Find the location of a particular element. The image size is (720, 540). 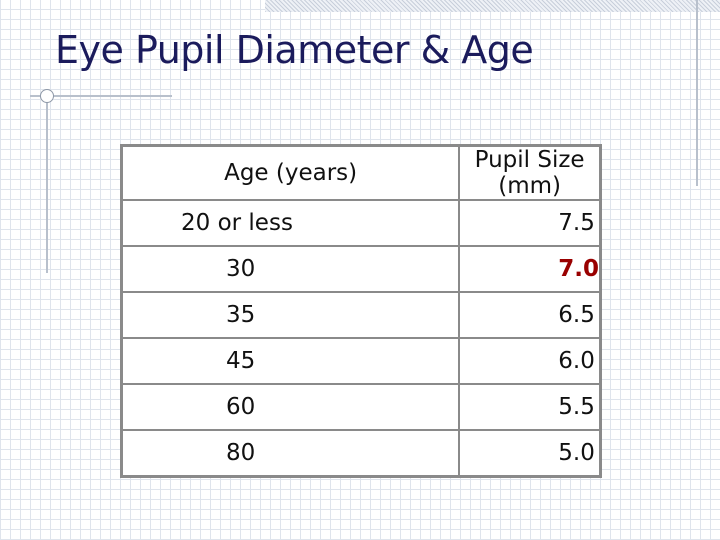

column-header: Pupil Size (mm) is located at coordinates (530, 172).